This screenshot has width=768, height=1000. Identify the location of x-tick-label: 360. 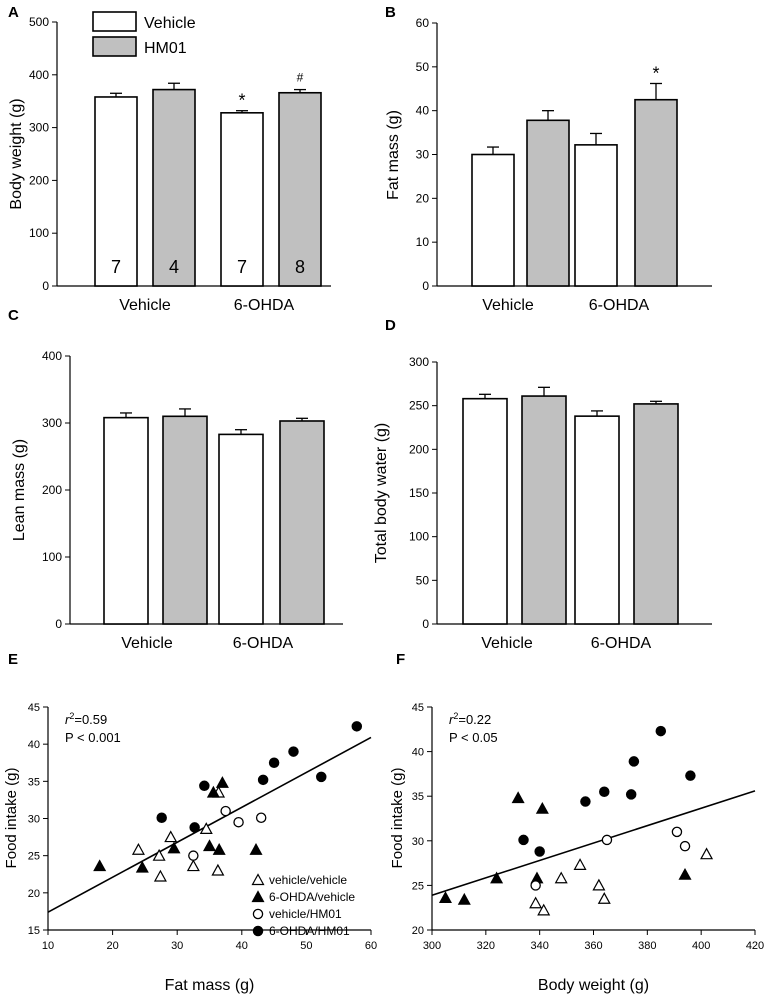
(593, 946).